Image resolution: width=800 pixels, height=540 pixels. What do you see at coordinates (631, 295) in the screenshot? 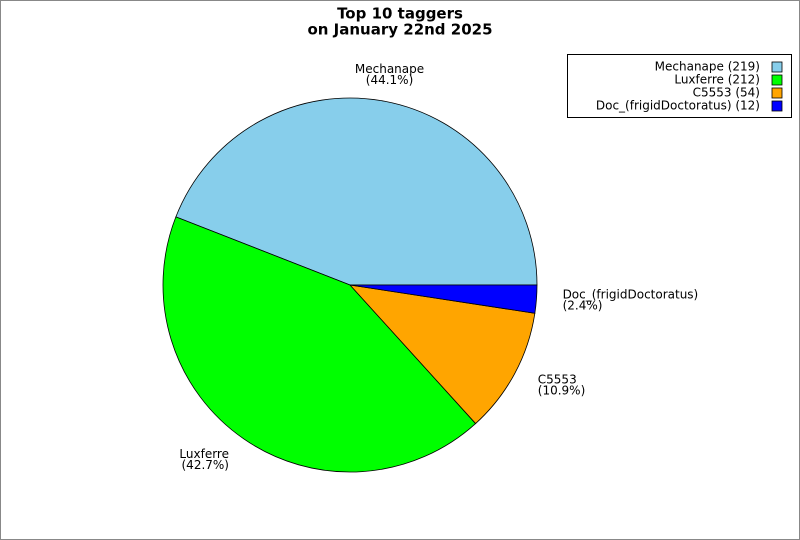
I see `slice-label: Doc_(frigidDoctoratus)` at bounding box center [631, 295].